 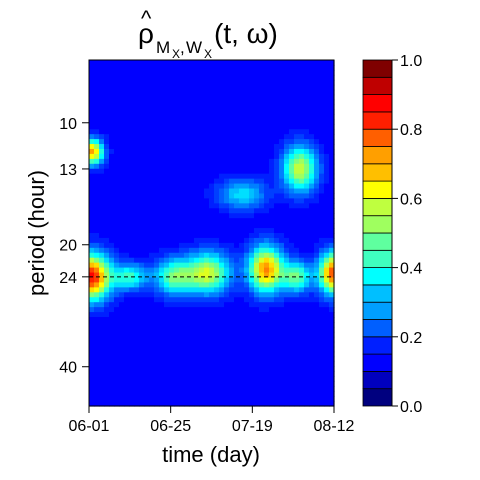 What do you see at coordinates (163, 47) in the screenshot?
I see `title-sub1: M` at bounding box center [163, 47].